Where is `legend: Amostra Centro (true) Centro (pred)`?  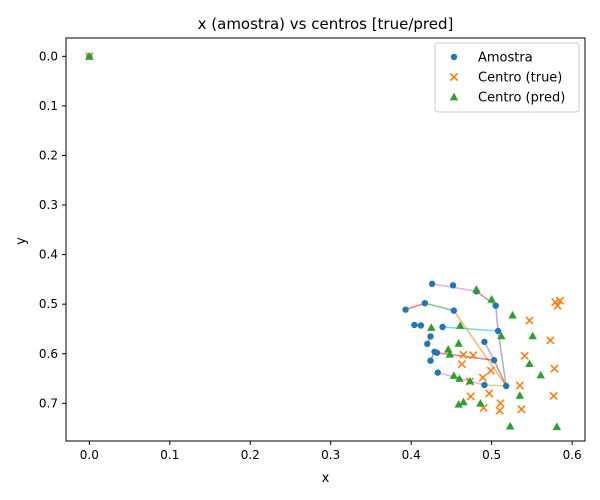
legend: Amostra Centro (true) Centro (pred) is located at coordinates (507, 77).